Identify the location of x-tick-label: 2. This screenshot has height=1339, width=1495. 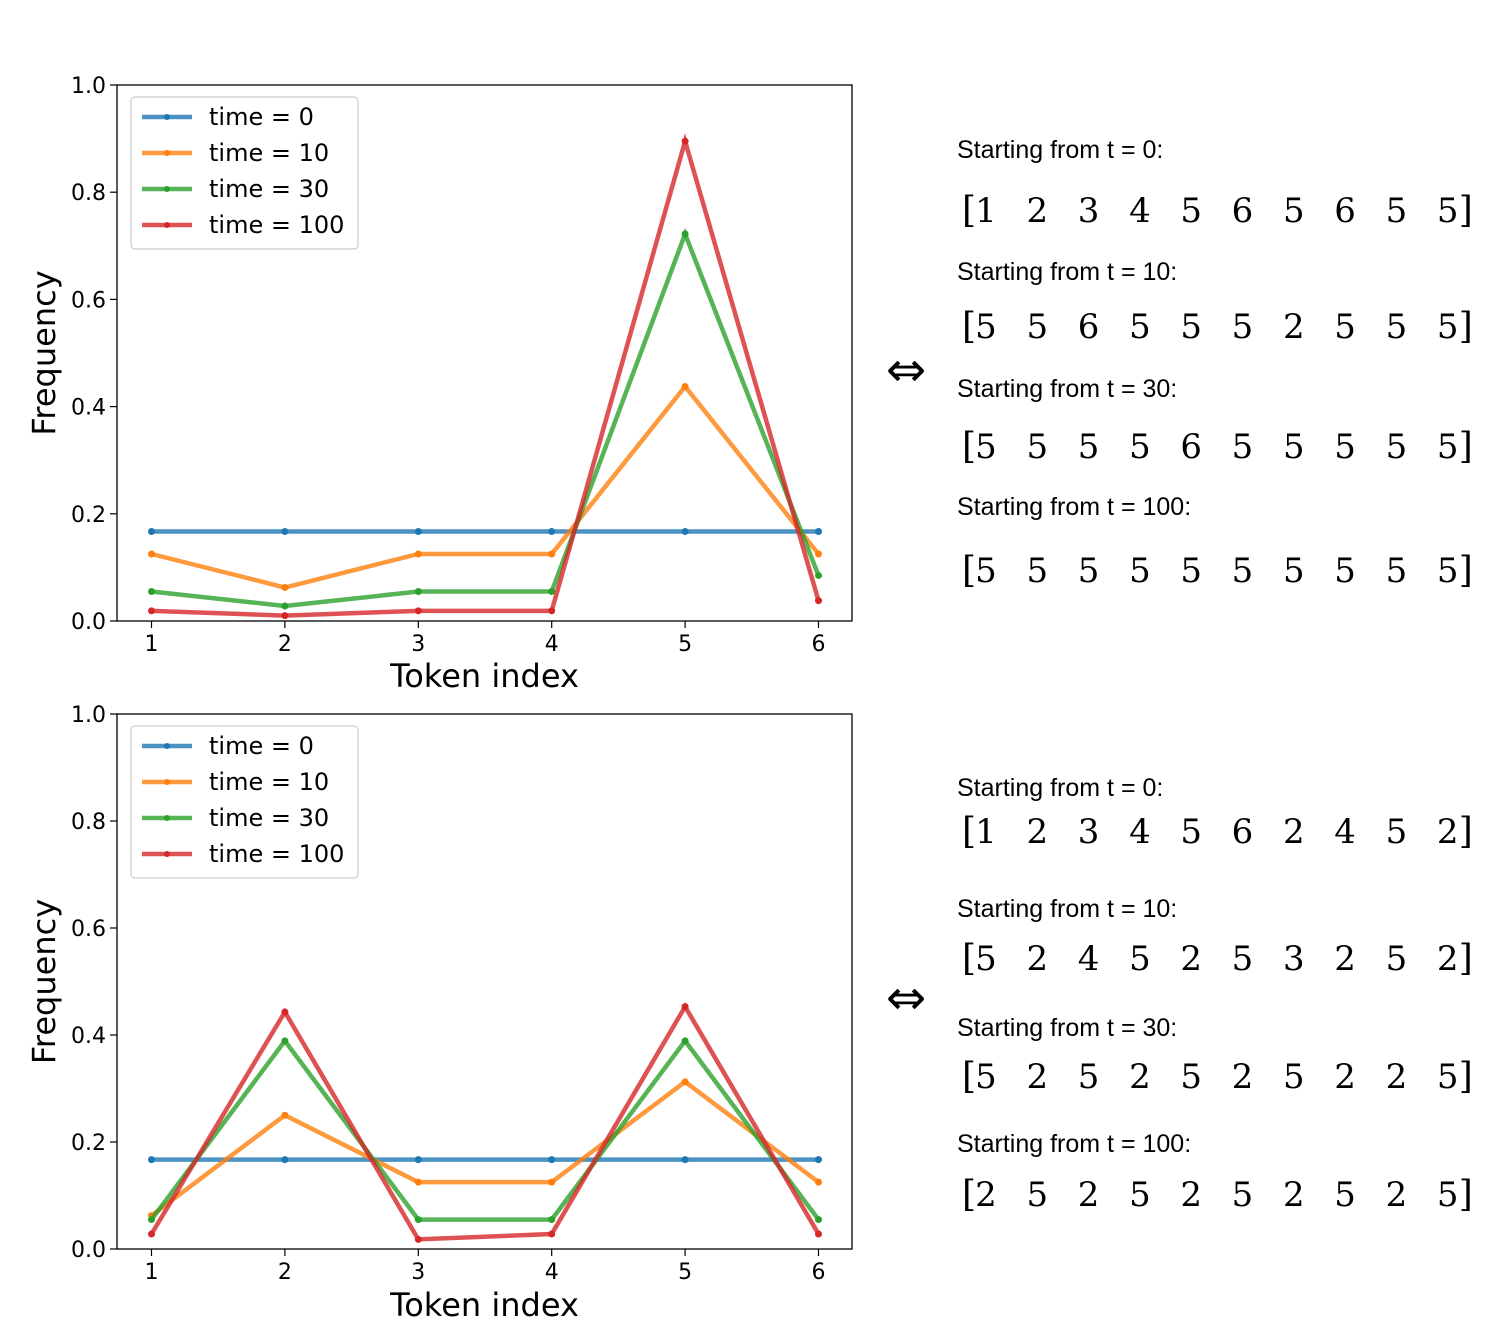
(285, 1272).